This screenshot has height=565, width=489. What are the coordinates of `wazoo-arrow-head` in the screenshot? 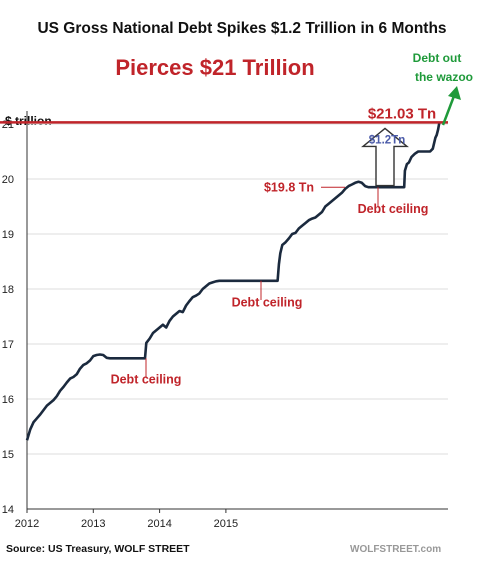 It's located at (454, 93).